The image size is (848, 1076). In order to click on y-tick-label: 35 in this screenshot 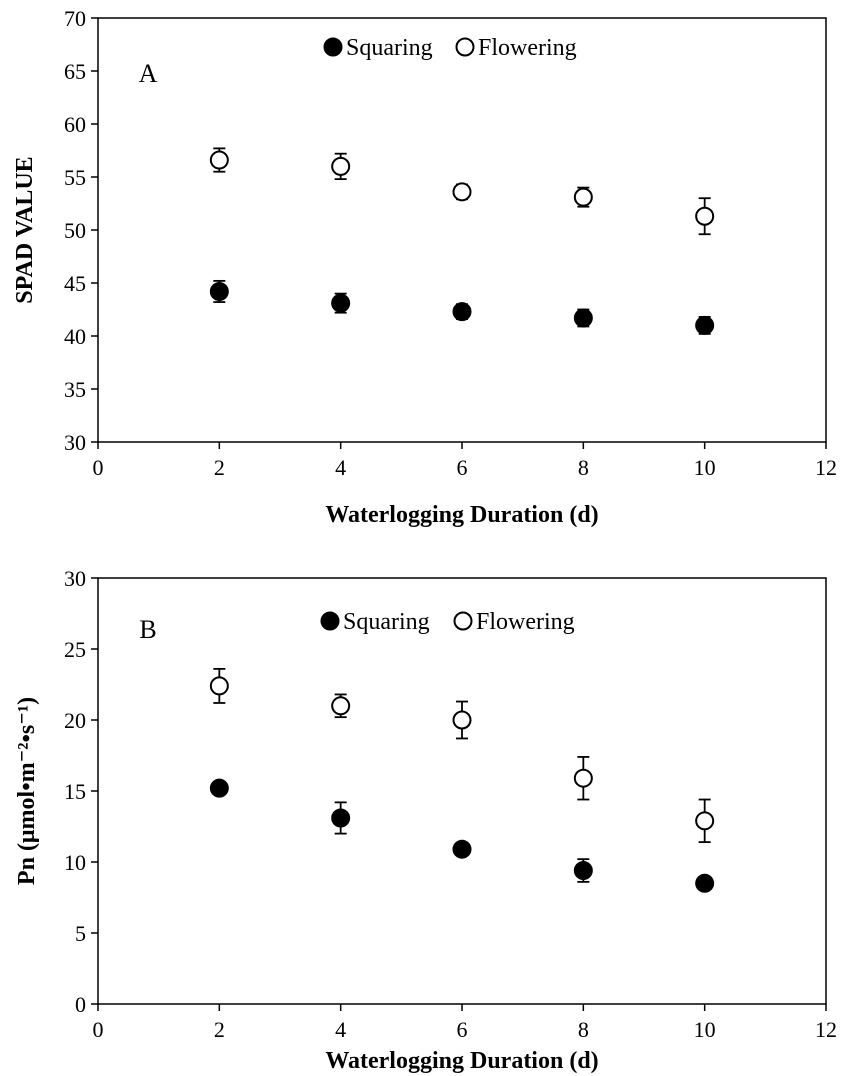, I will do `click(75, 389)`.